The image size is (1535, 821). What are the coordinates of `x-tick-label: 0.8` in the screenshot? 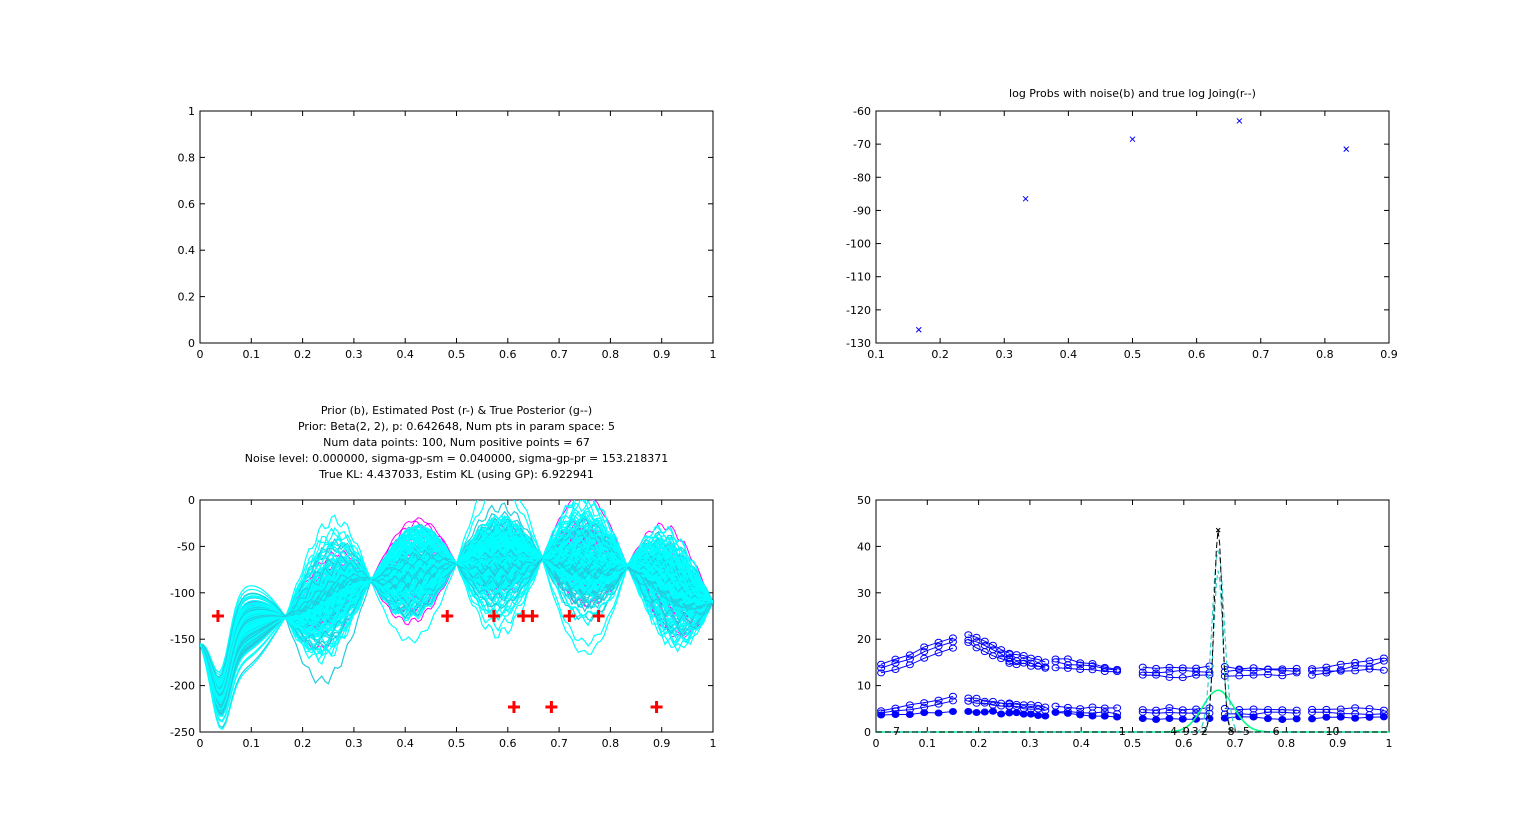 It's located at (611, 743).